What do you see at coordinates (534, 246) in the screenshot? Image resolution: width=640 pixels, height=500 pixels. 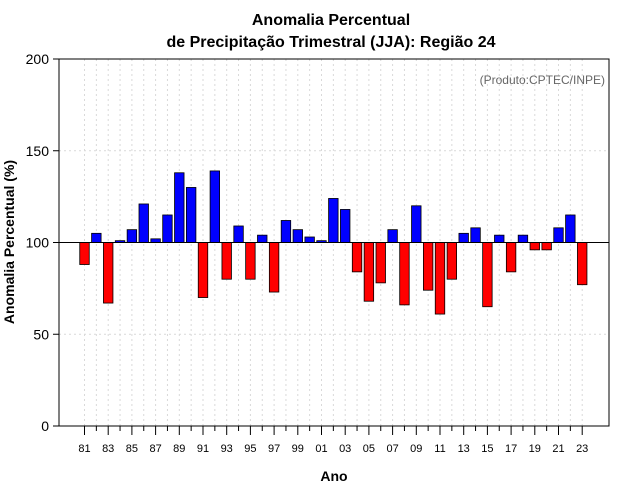 I see `bar-2019` at bounding box center [534, 246].